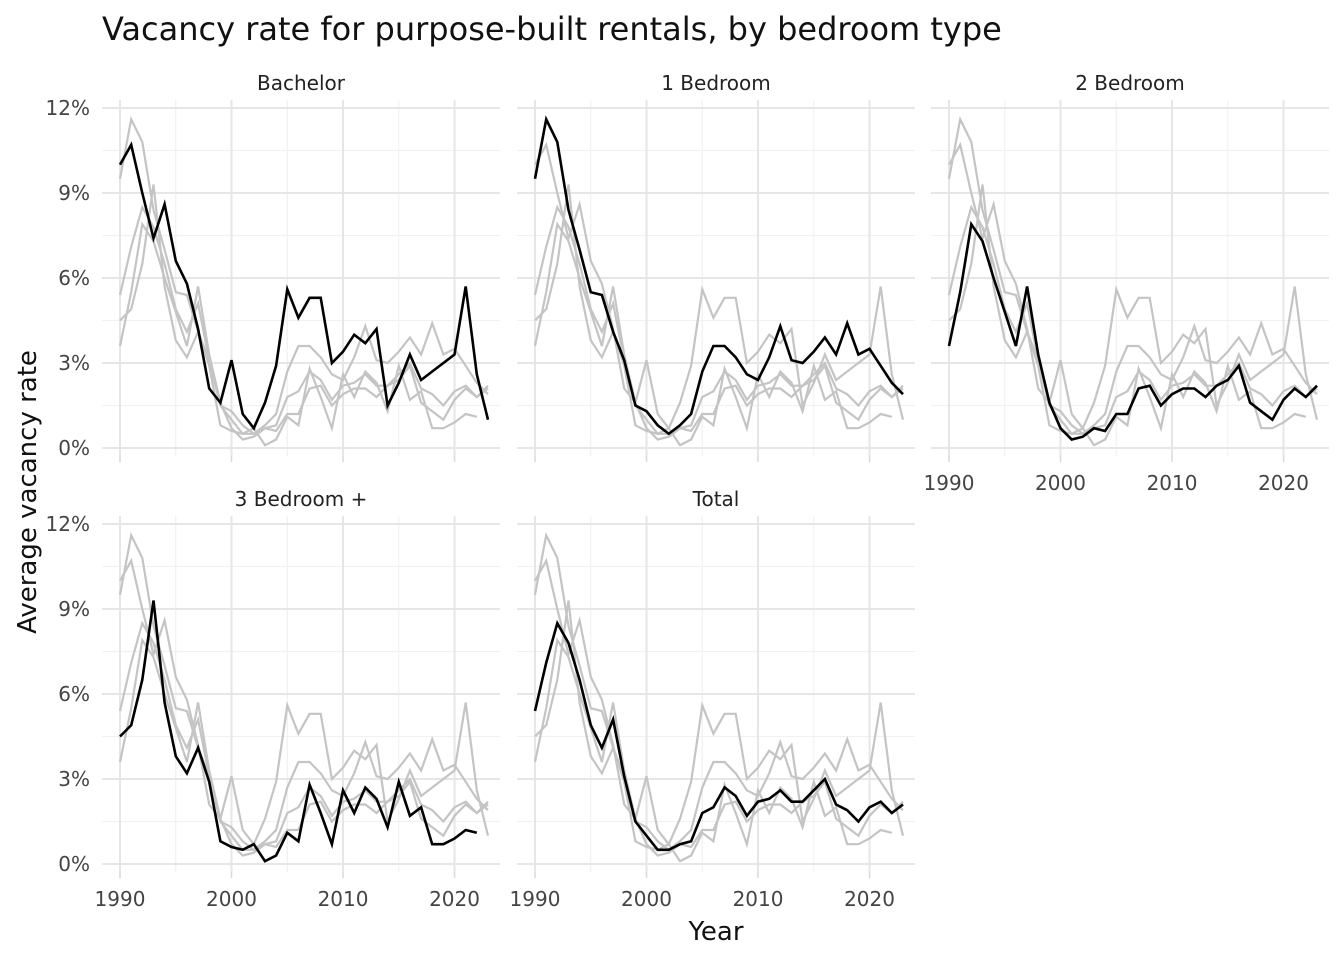 The image size is (1344, 960). Describe the element at coordinates (1132, 330) in the screenshot. I see `series-line-2-bedroom` at that location.